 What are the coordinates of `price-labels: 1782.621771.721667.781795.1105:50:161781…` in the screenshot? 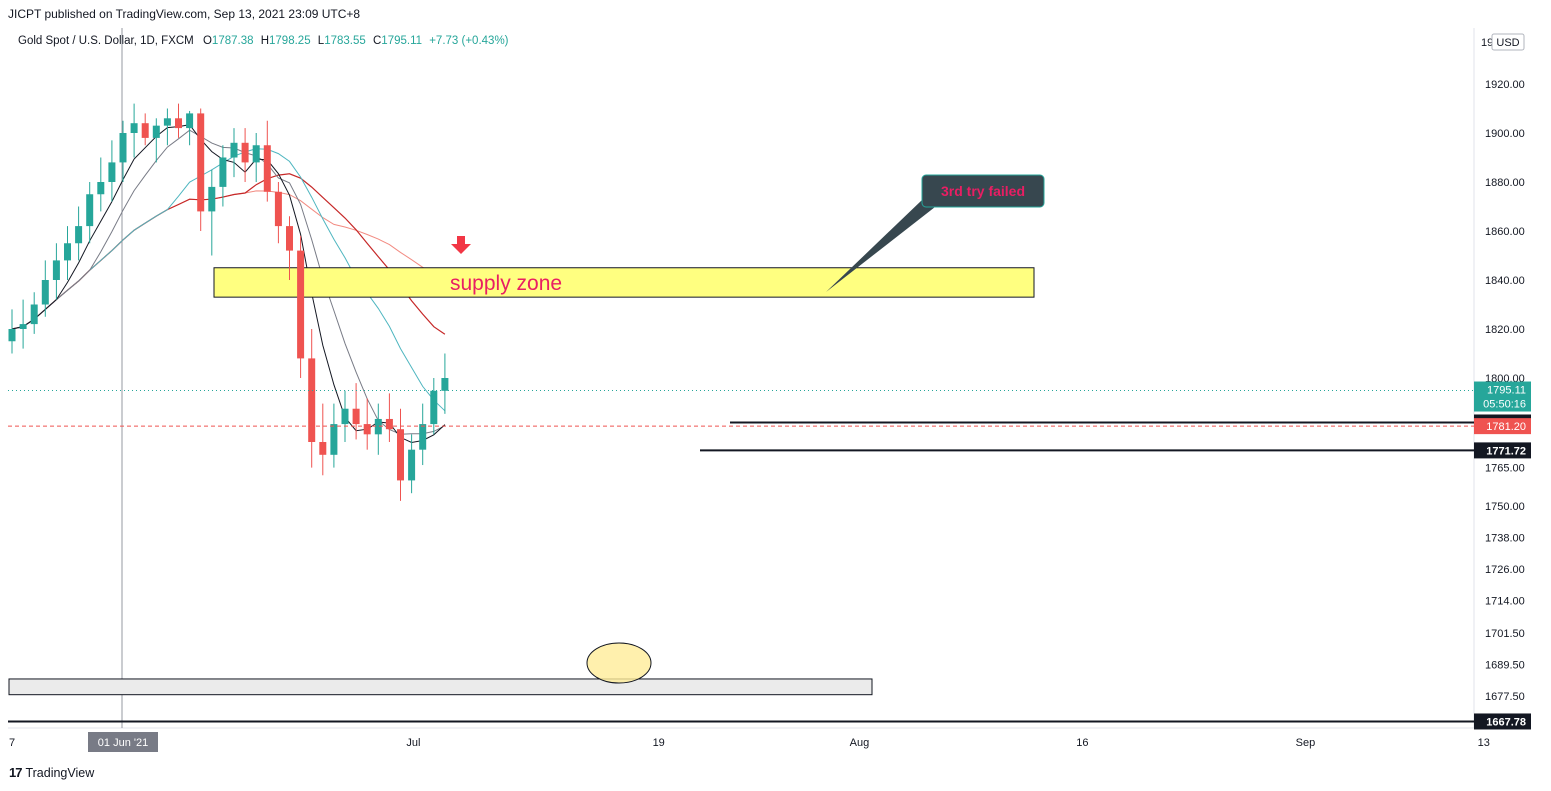 It's located at (1502, 555).